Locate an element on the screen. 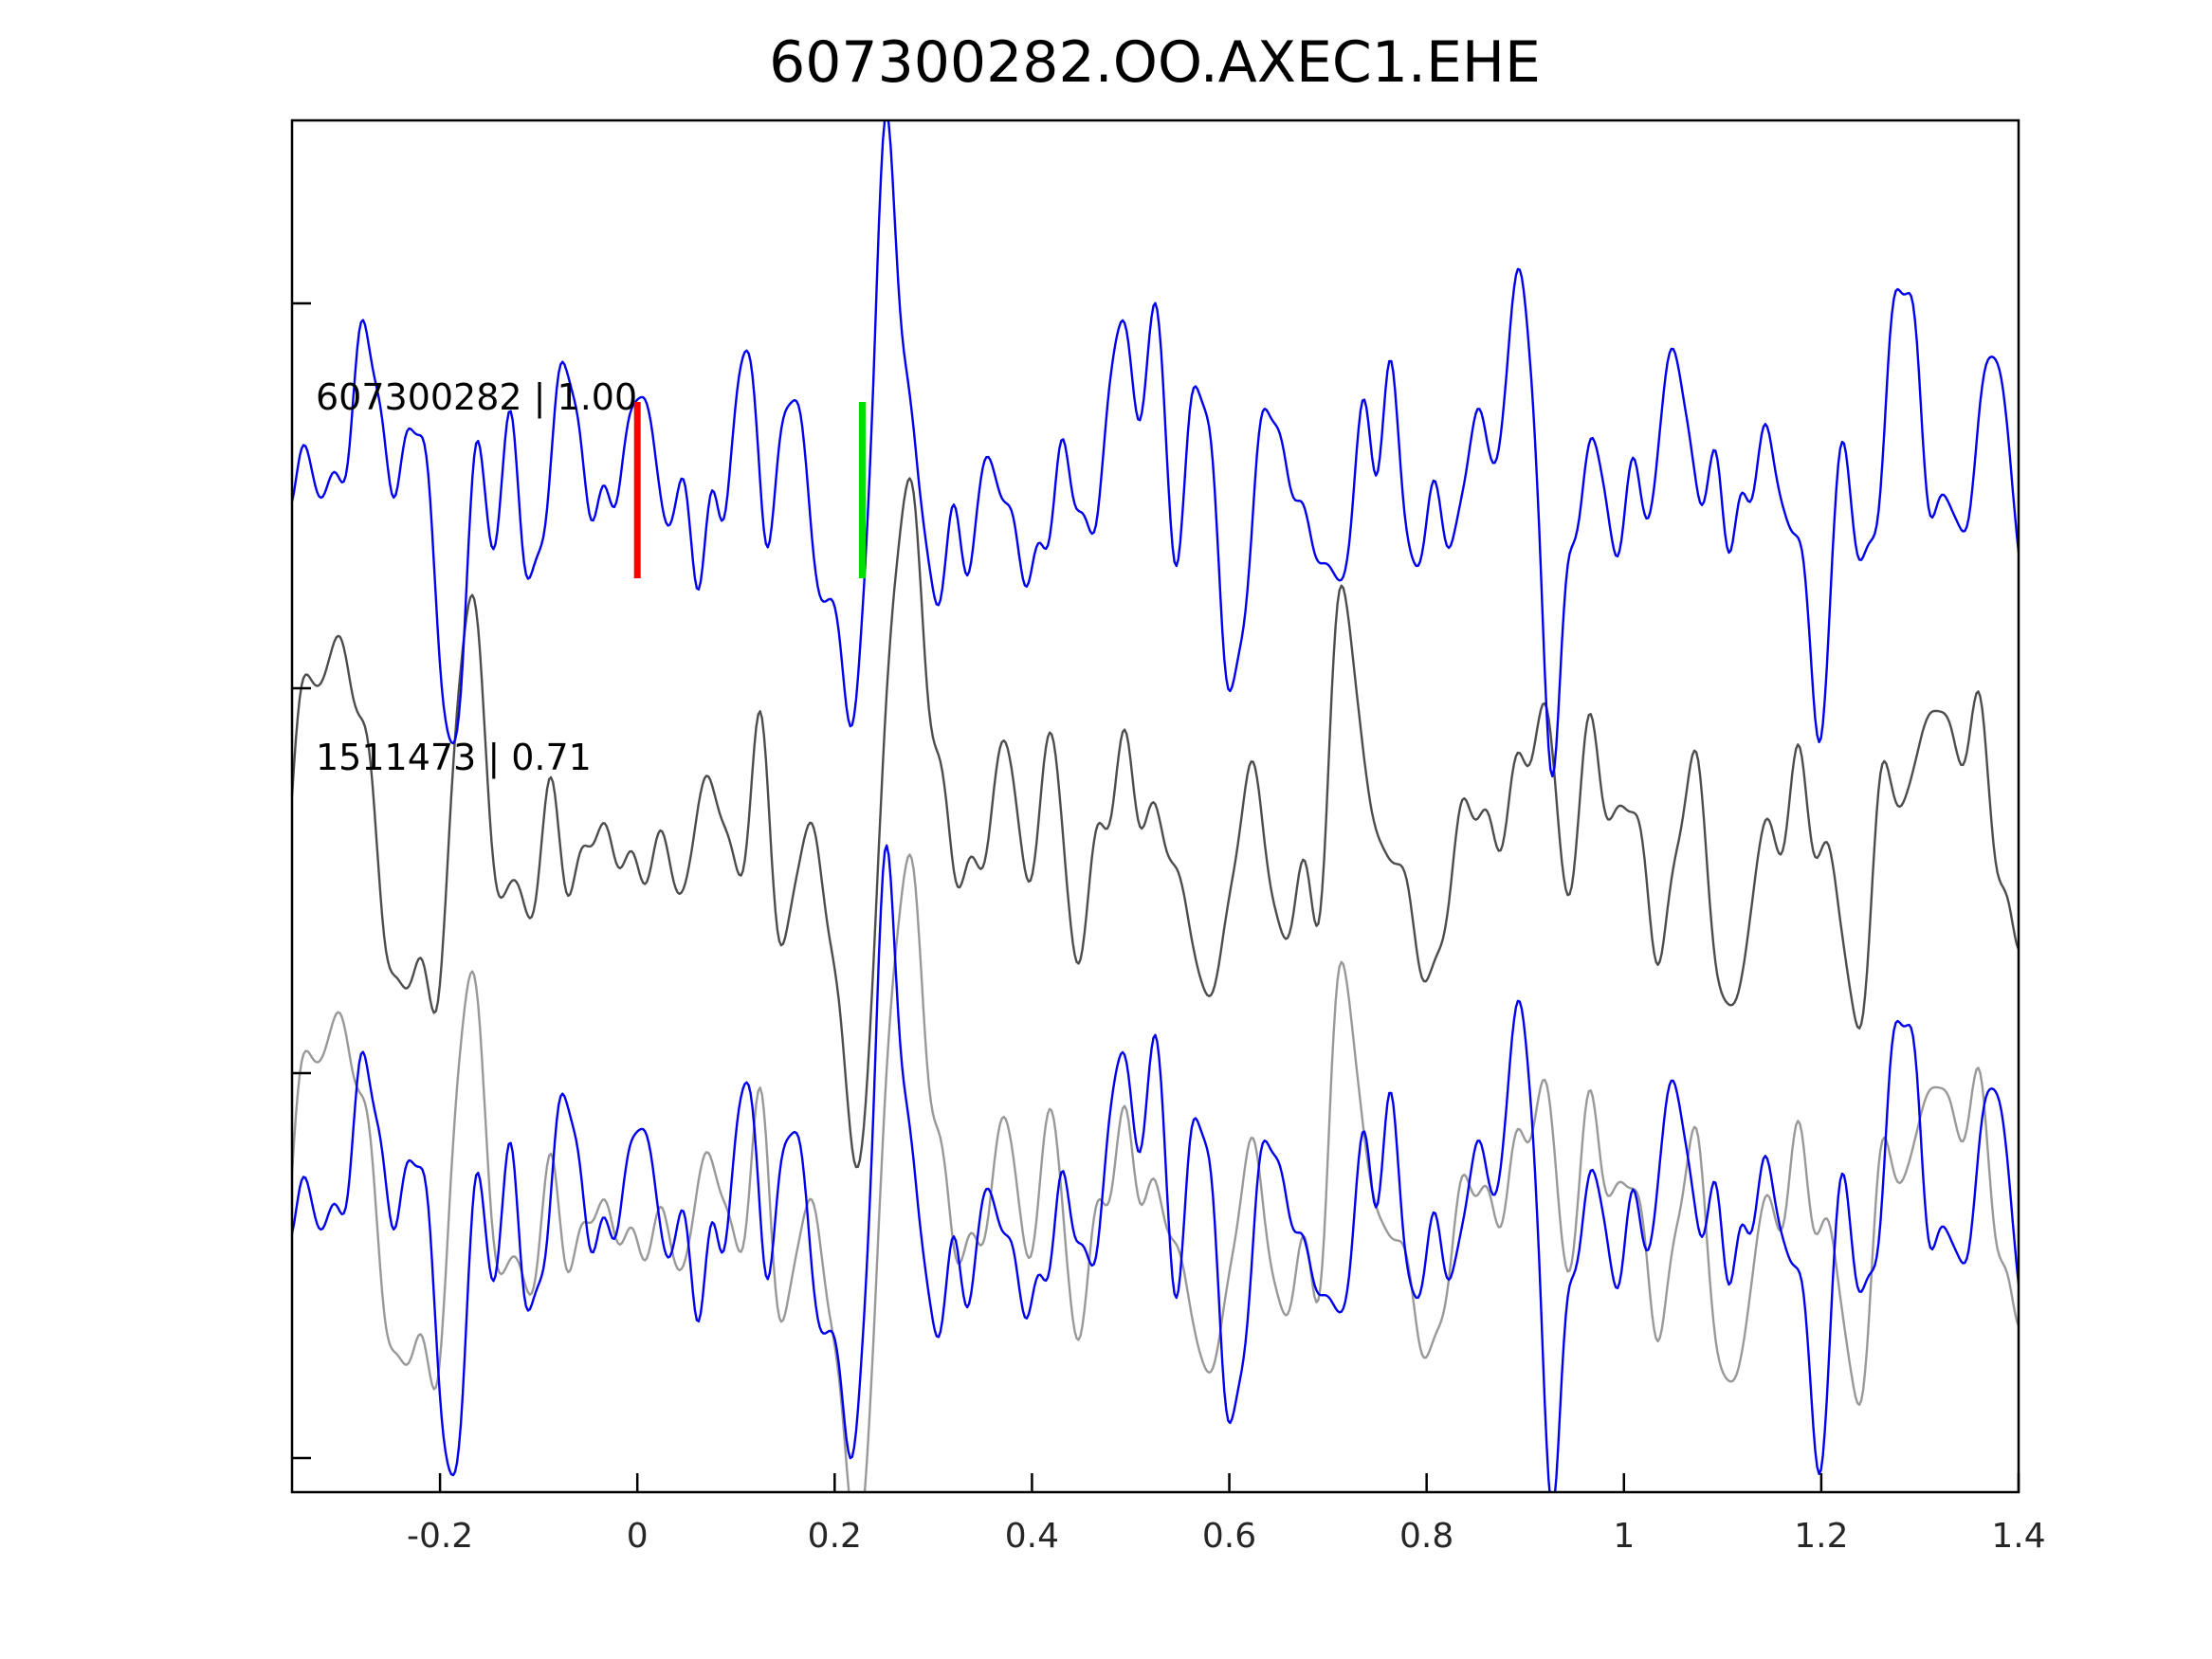 The height and width of the screenshot is (1659, 2212). trace-1-label: 607300282 | 1.00 is located at coordinates (476, 397).